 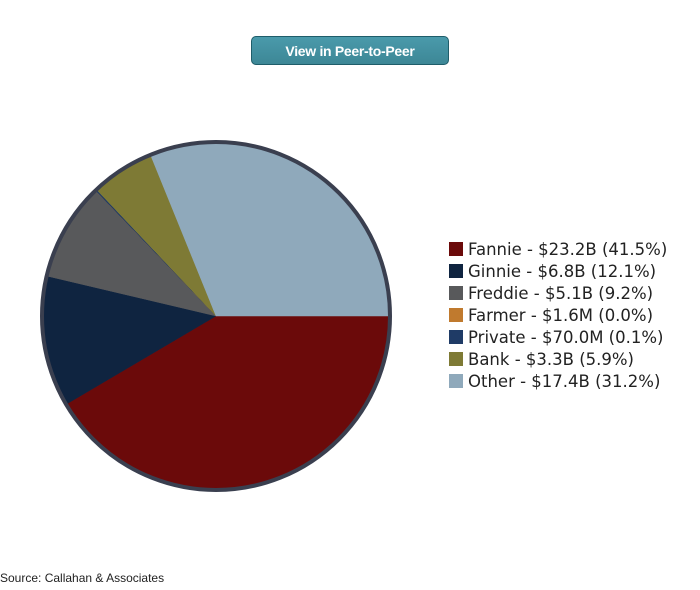 I want to click on legend-item-freddie: Freddie - $5.1B (9.2%), so click(x=558, y=293).